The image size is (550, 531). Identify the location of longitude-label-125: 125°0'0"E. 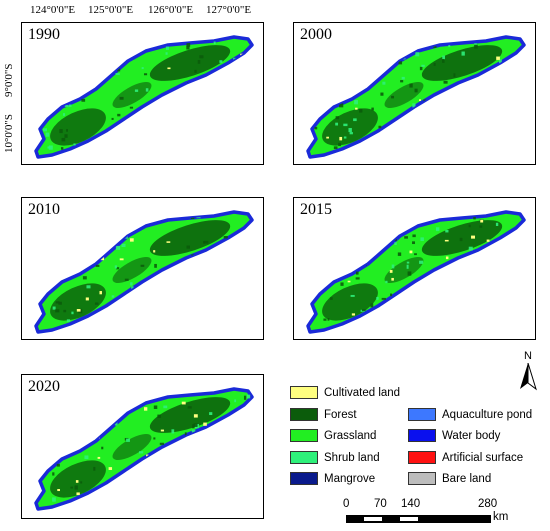
(111, 10).